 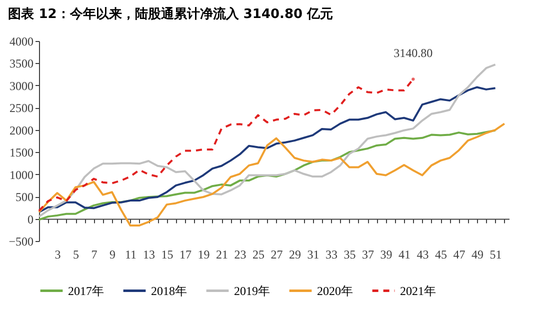 I want to click on x-tick-label: 49, so click(x=478, y=255).